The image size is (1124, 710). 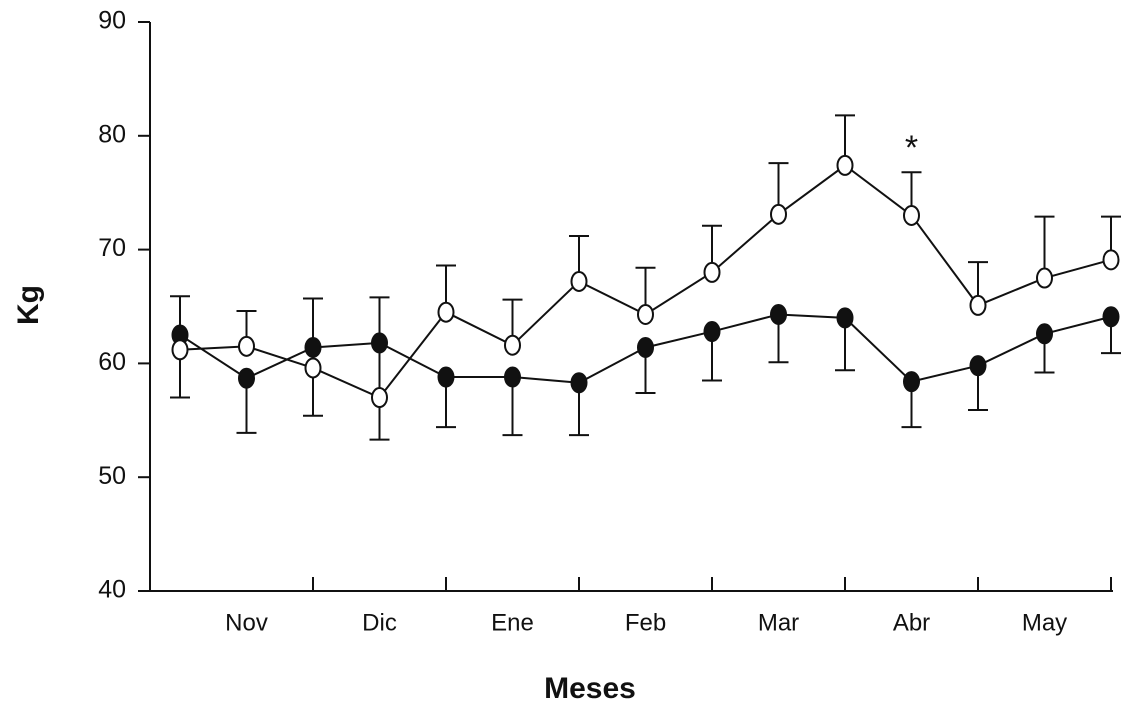 What do you see at coordinates (778, 622) in the screenshot?
I see `x-tick-label: Mar` at bounding box center [778, 622].